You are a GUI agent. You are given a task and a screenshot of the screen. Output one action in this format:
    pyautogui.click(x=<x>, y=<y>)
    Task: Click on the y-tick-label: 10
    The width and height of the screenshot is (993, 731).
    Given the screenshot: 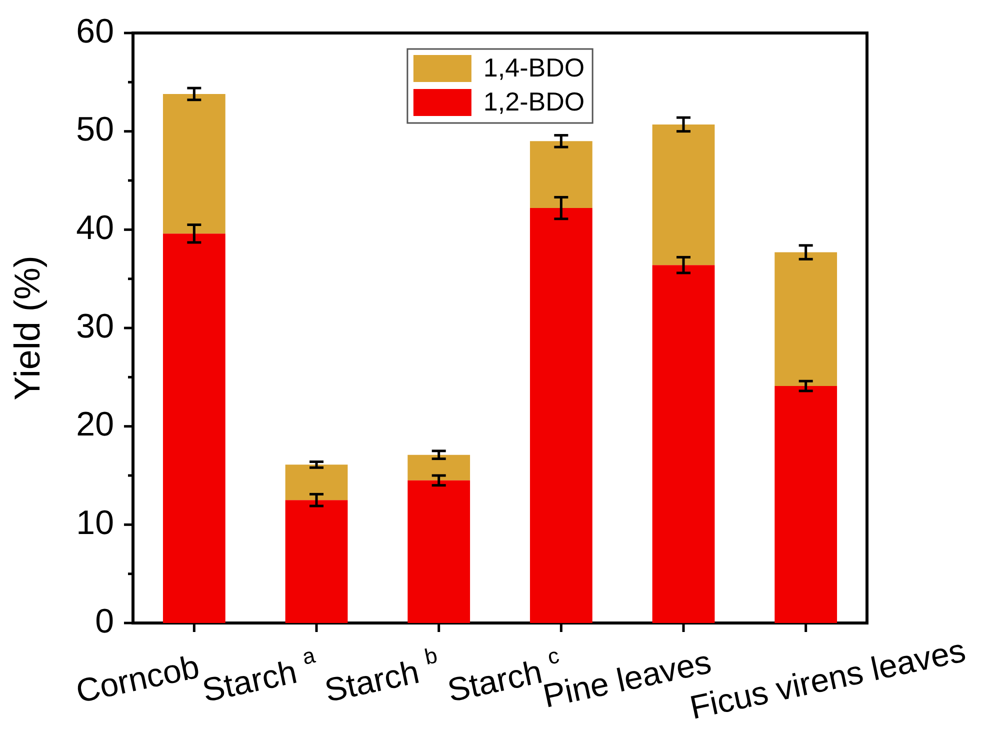 What is the action you would take?
    pyautogui.click(x=95, y=523)
    